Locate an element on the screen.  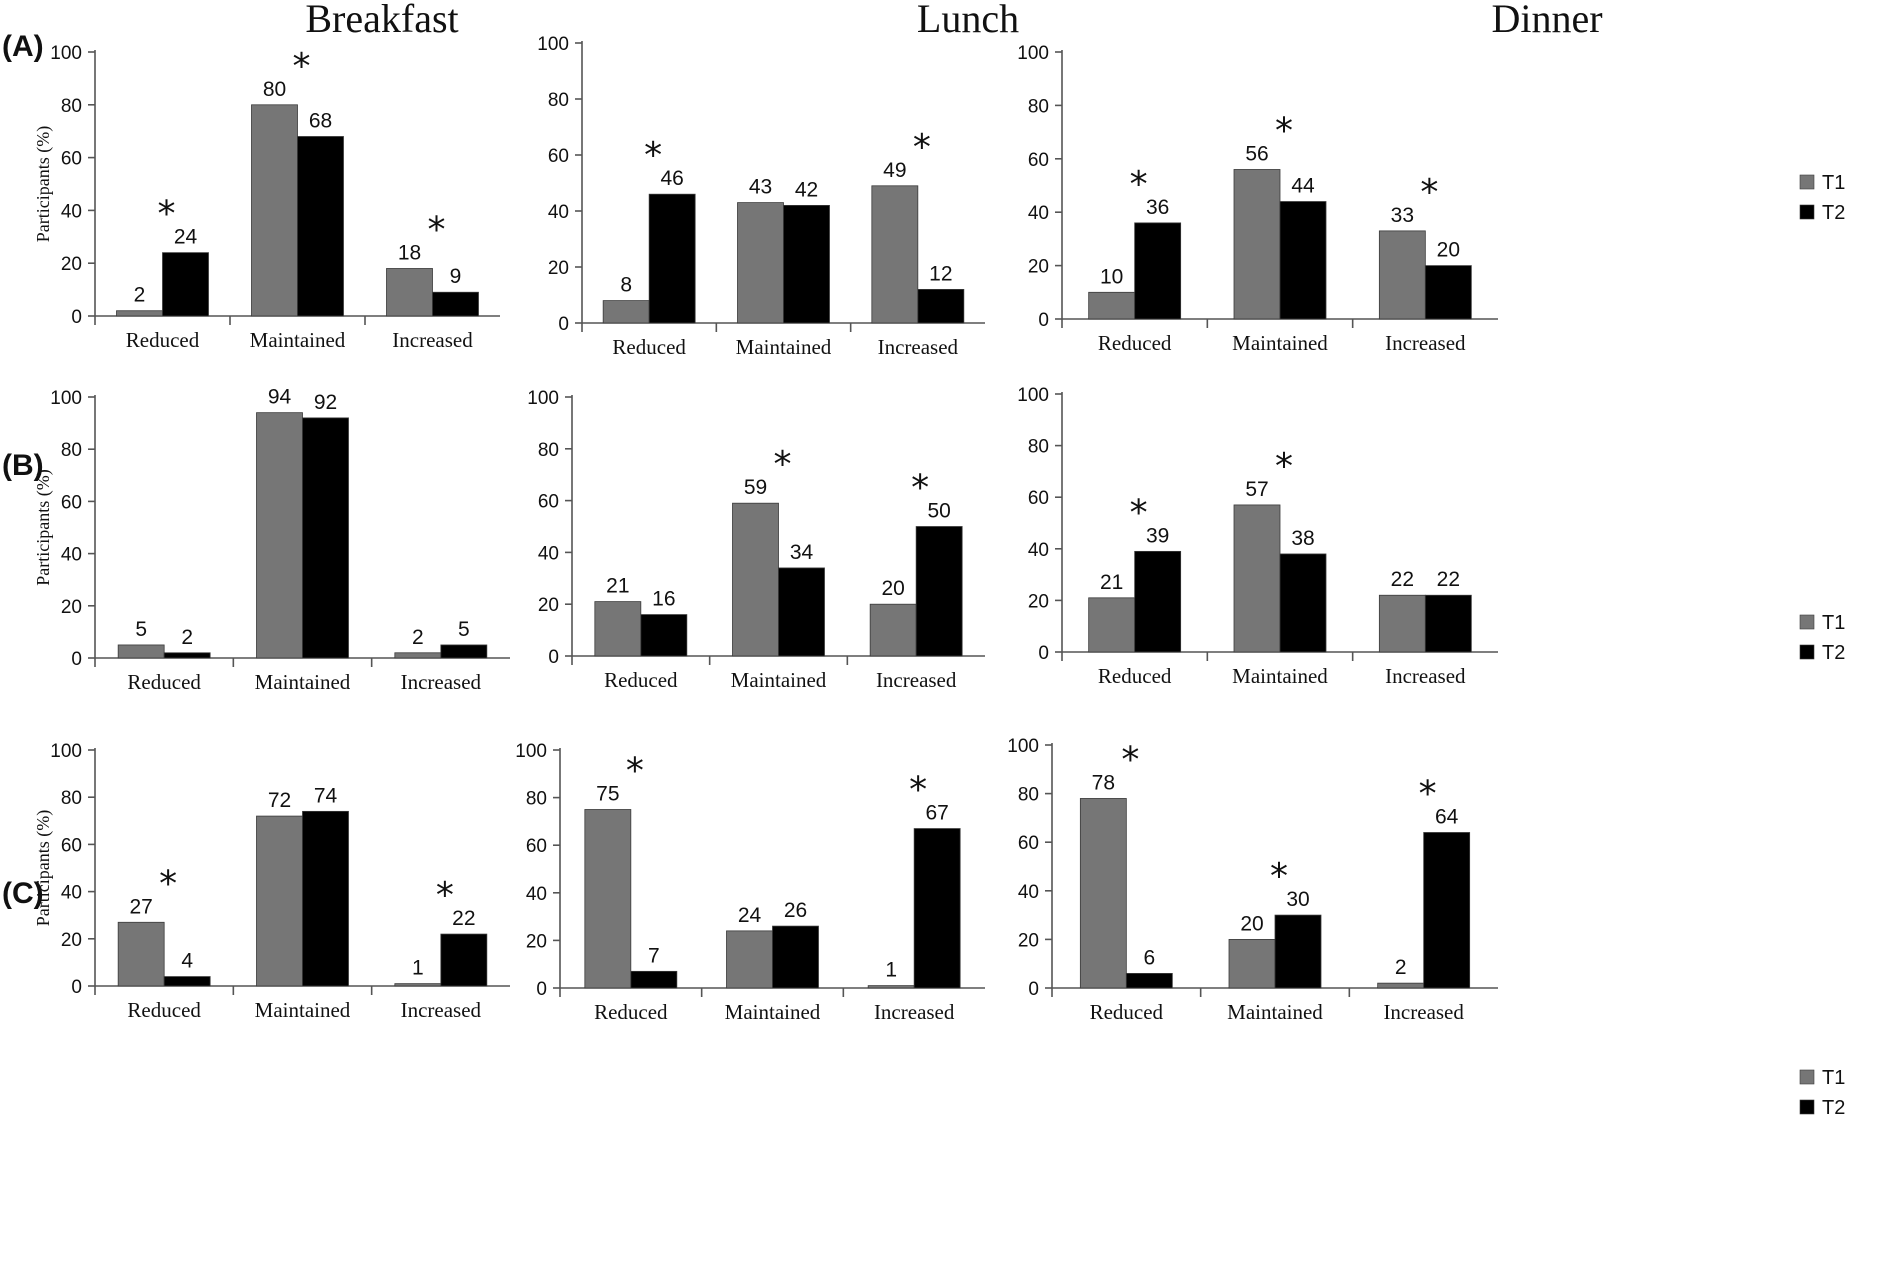
data-label: 26 is located at coordinates (795, 910).